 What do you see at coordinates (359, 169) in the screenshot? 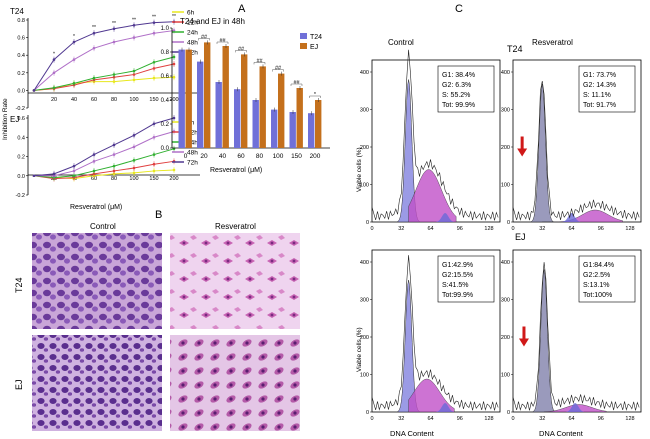
I see `flow-ylabel-top: Viable cells (%)` at bounding box center [359, 169].